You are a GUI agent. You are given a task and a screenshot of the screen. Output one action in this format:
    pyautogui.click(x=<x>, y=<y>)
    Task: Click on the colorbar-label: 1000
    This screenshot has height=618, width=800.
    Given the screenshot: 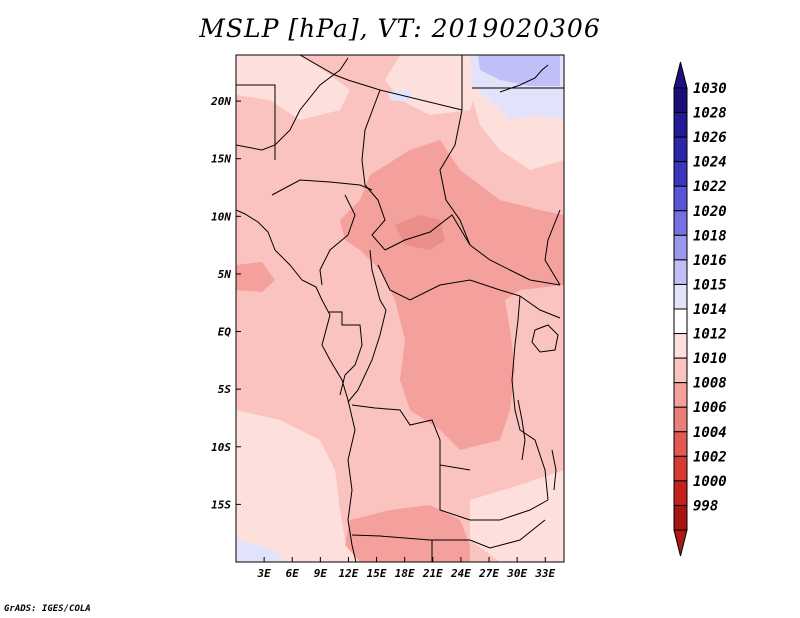 What is the action you would take?
    pyautogui.click(x=710, y=482)
    